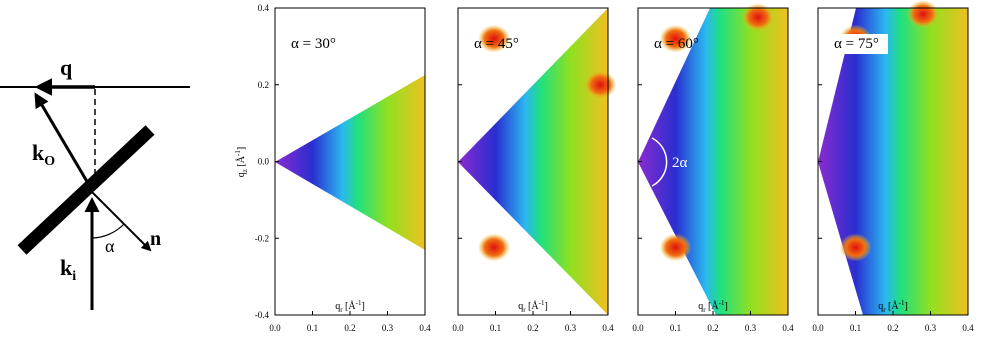 This screenshot has width=981, height=342. Describe the element at coordinates (264, 8) in the screenshot. I see `y-tick-label: 0.4` at that location.